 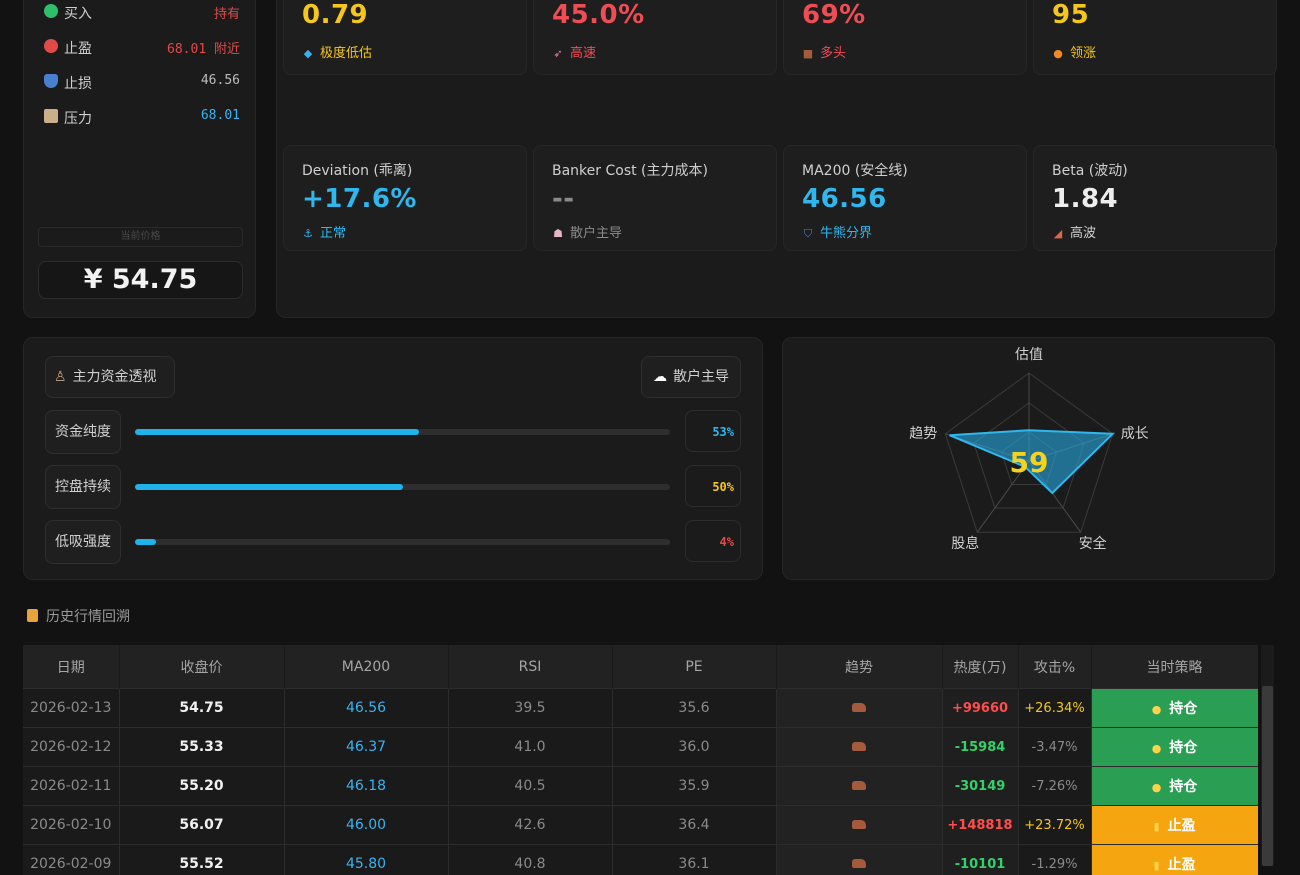 What do you see at coordinates (1054, 667) in the screenshot?
I see `column-header: 攻击%` at bounding box center [1054, 667].